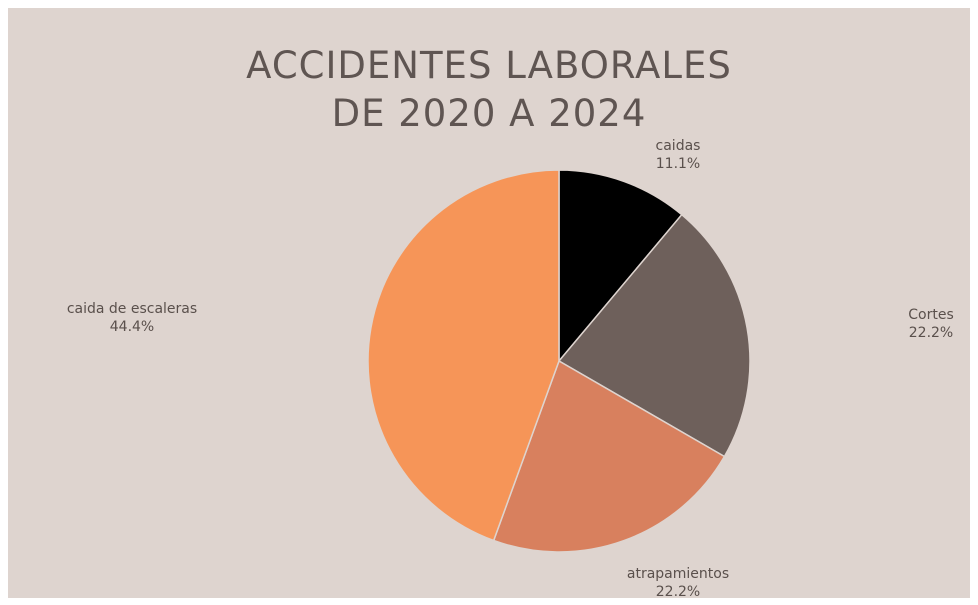 Image resolution: width=978 pixels, height=605 pixels. Describe the element at coordinates (132, 309) in the screenshot. I see `slice-label: caida de escaleras` at that location.